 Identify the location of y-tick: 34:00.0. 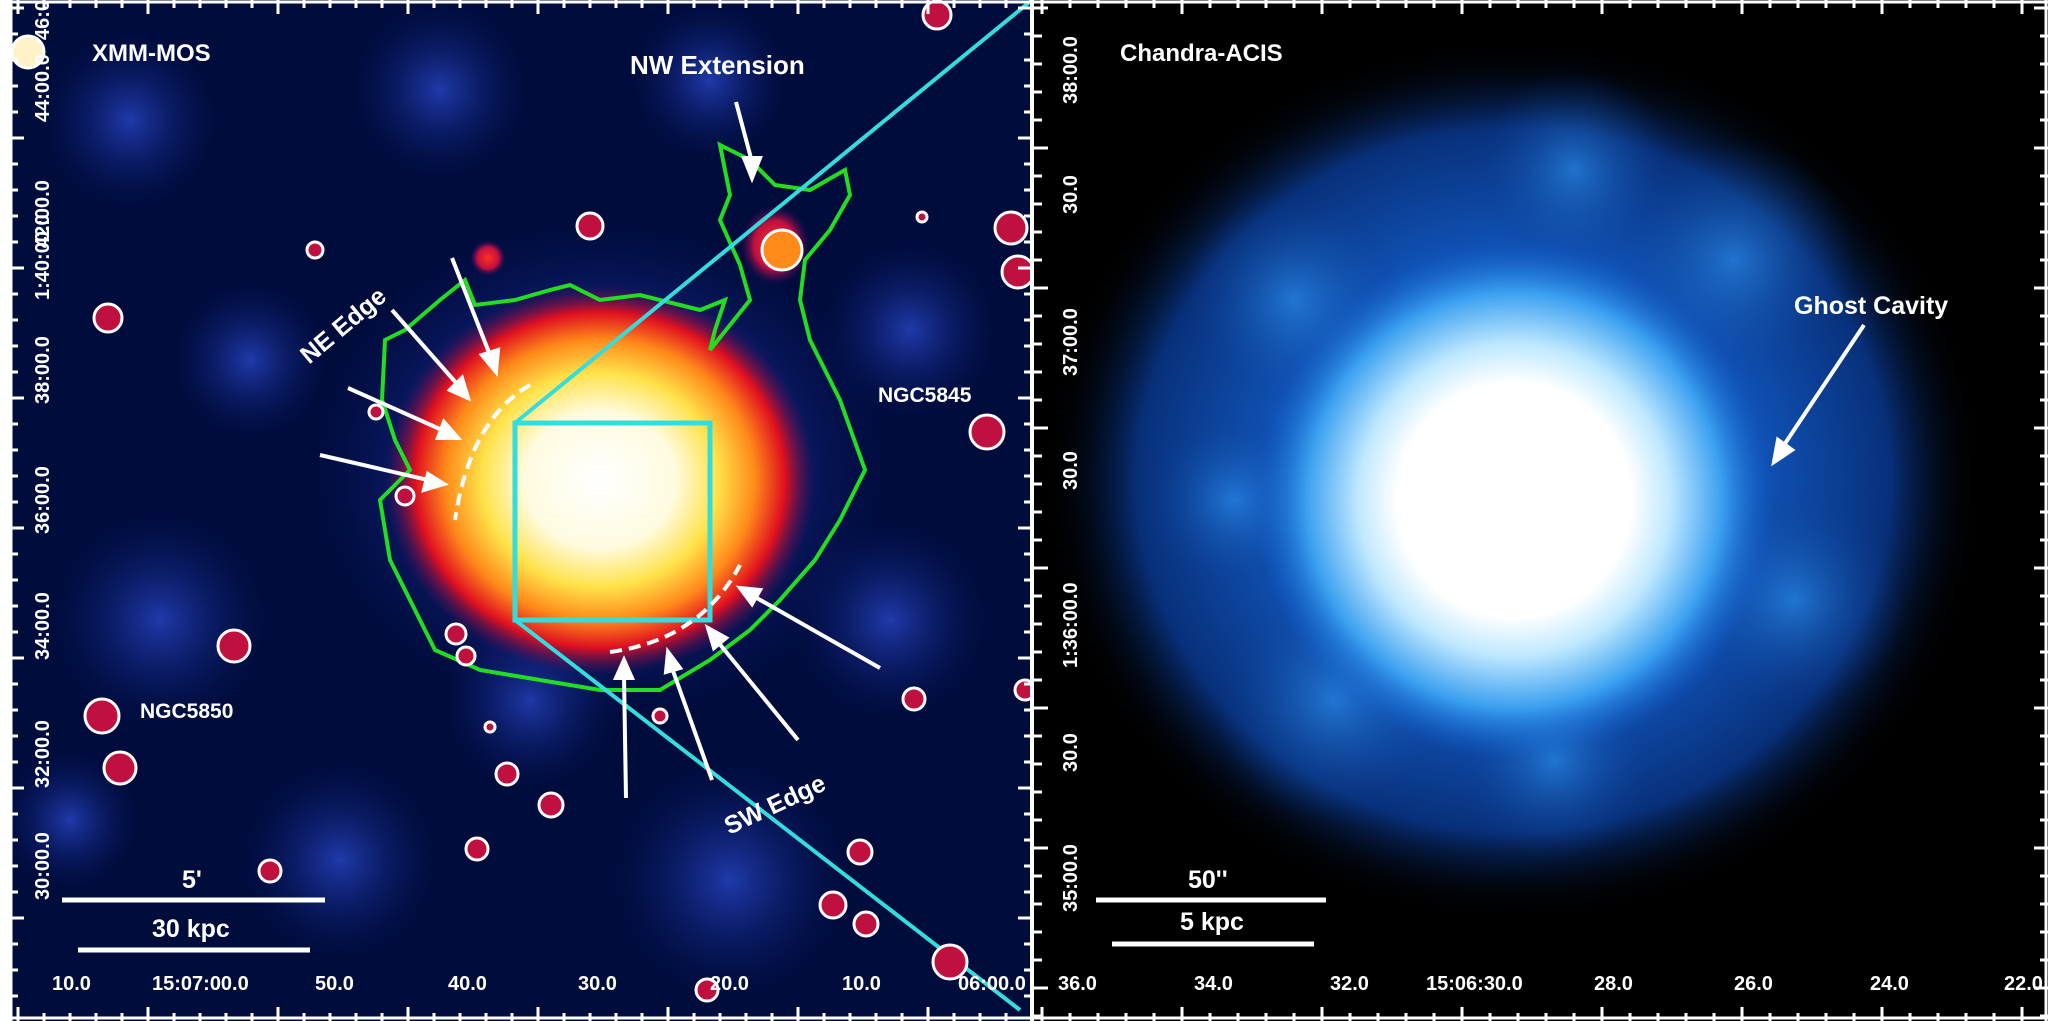
(43, 626).